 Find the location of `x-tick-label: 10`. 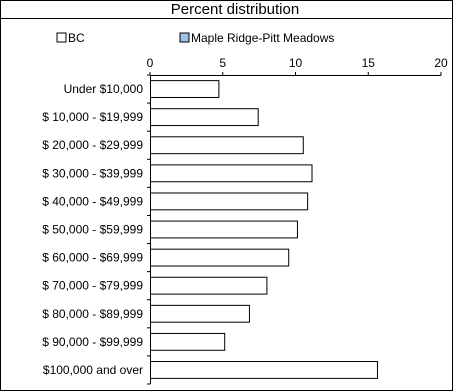

x-tick-label: 10 is located at coordinates (296, 63).